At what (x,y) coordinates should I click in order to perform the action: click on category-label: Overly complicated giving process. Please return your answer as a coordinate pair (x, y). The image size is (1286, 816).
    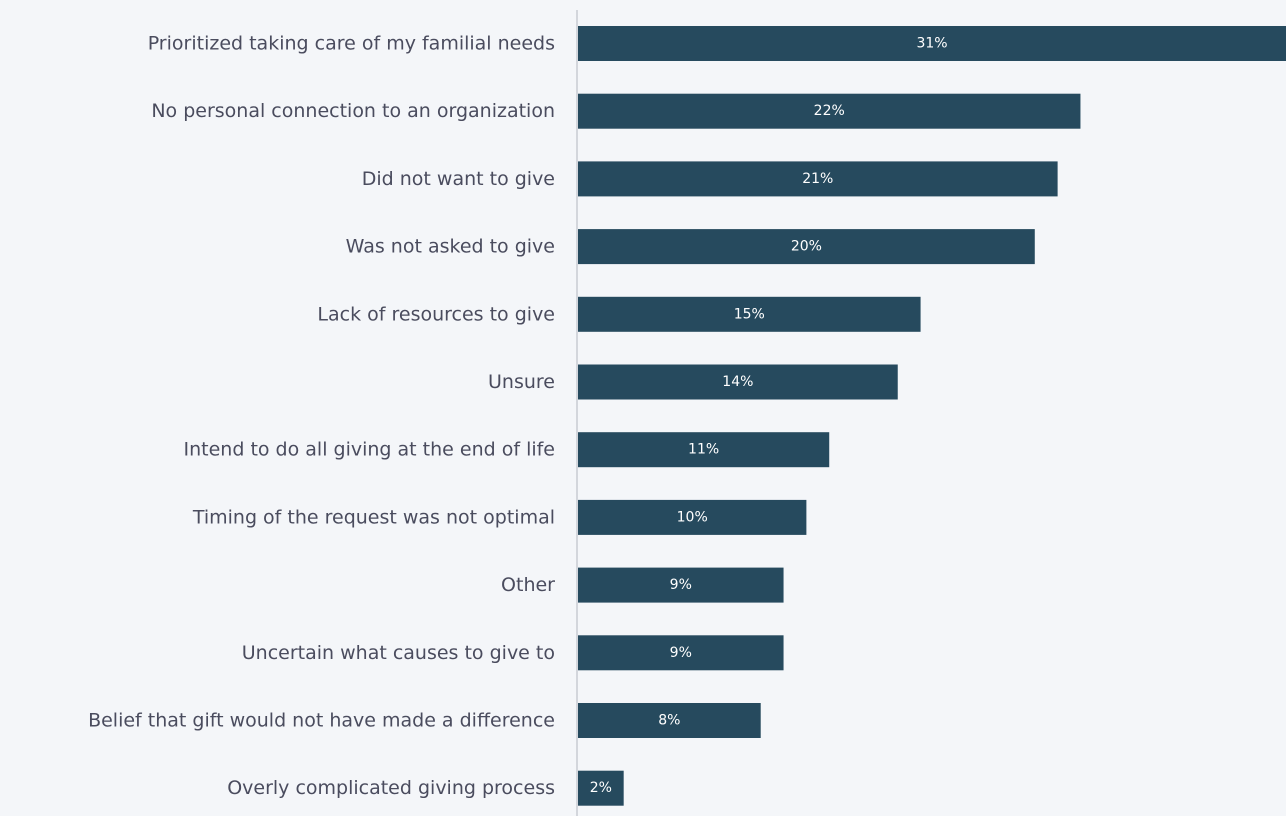
    Looking at the image, I should click on (391, 788).